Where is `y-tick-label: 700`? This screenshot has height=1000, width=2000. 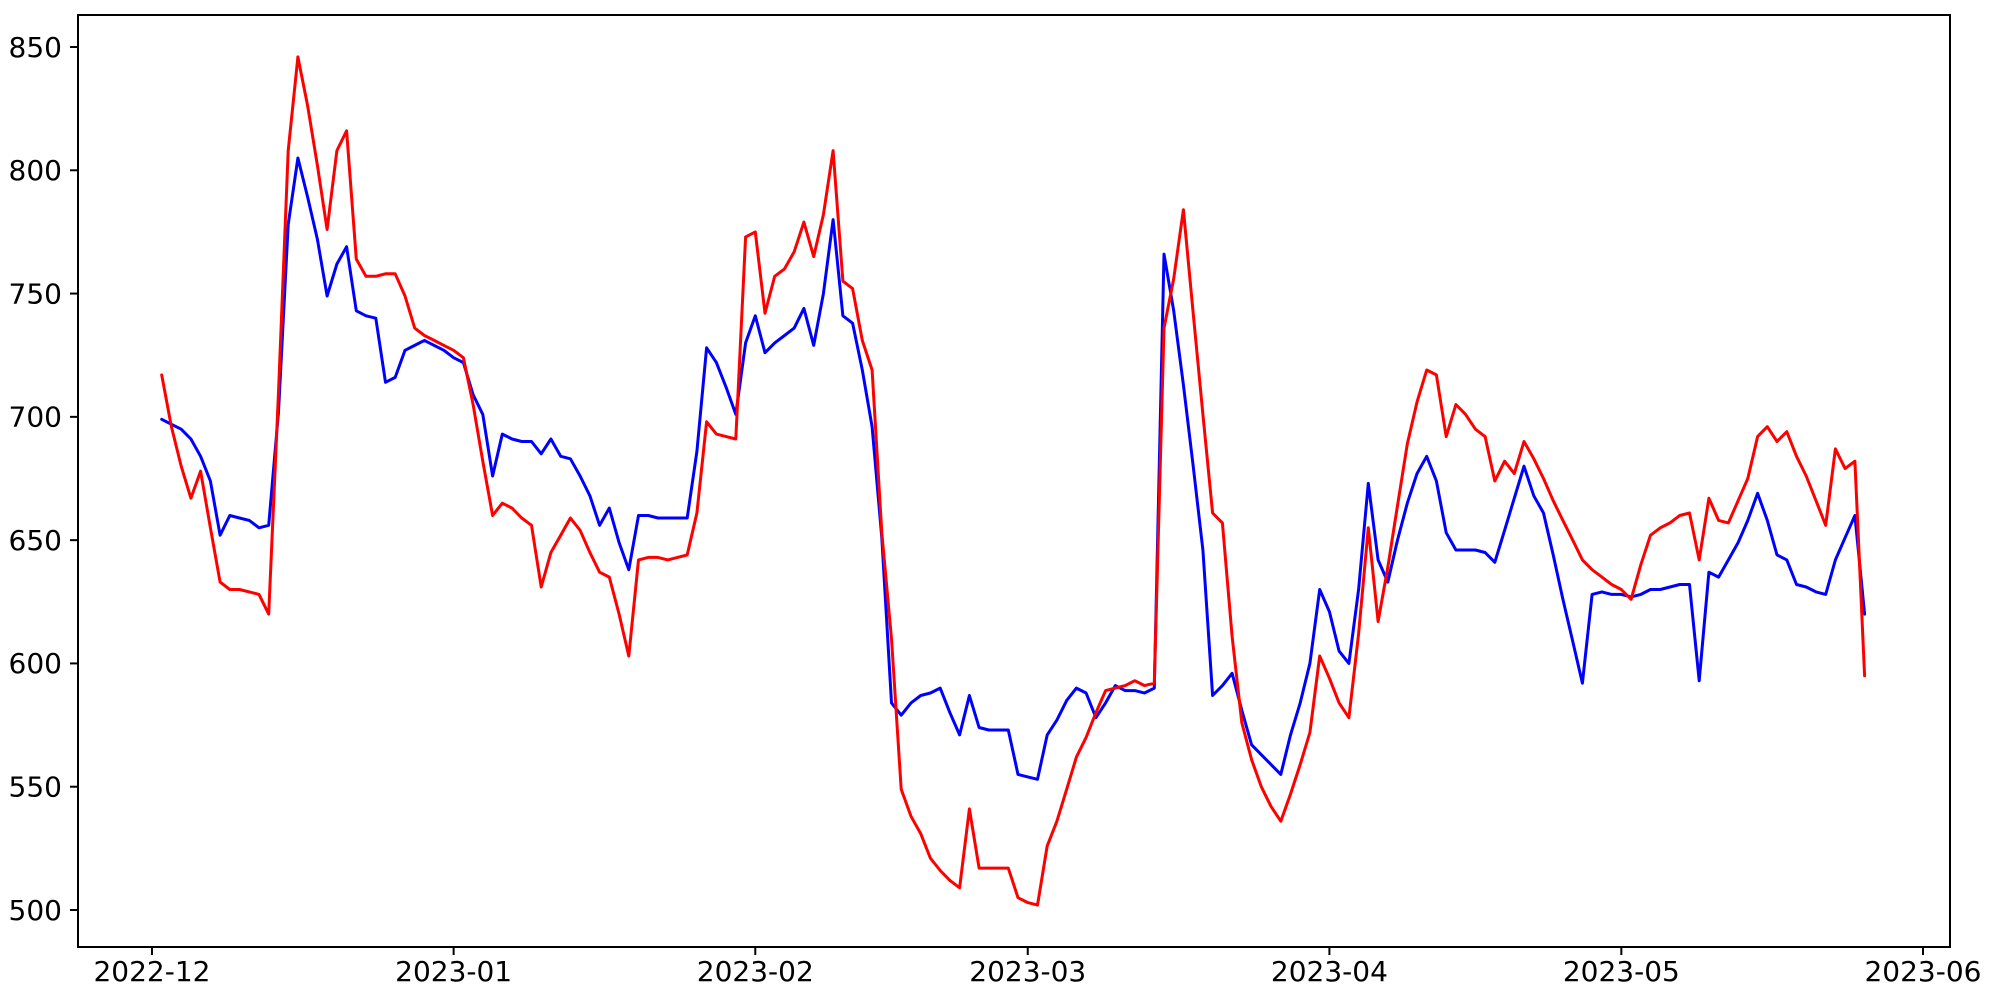 y-tick-label: 700 is located at coordinates (35, 417).